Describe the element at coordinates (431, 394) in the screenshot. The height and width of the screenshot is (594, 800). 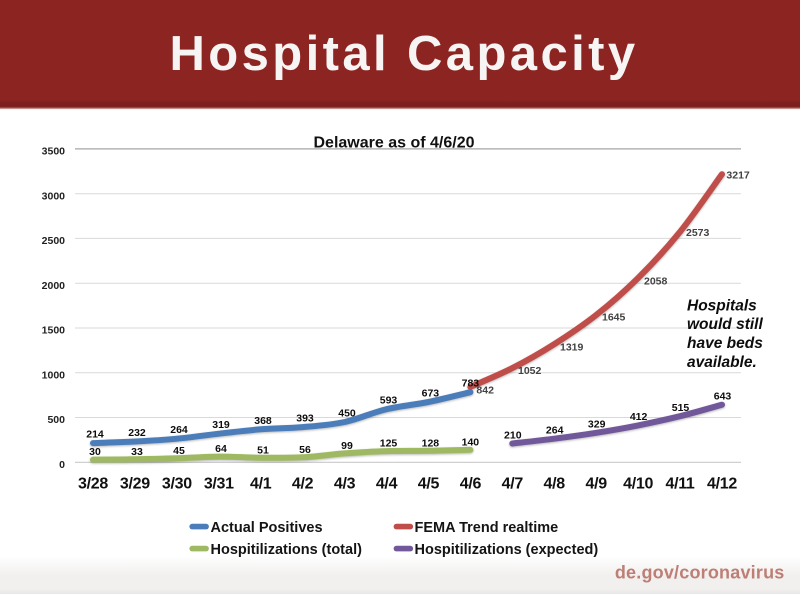
I see `svg-text: 673` at that location.